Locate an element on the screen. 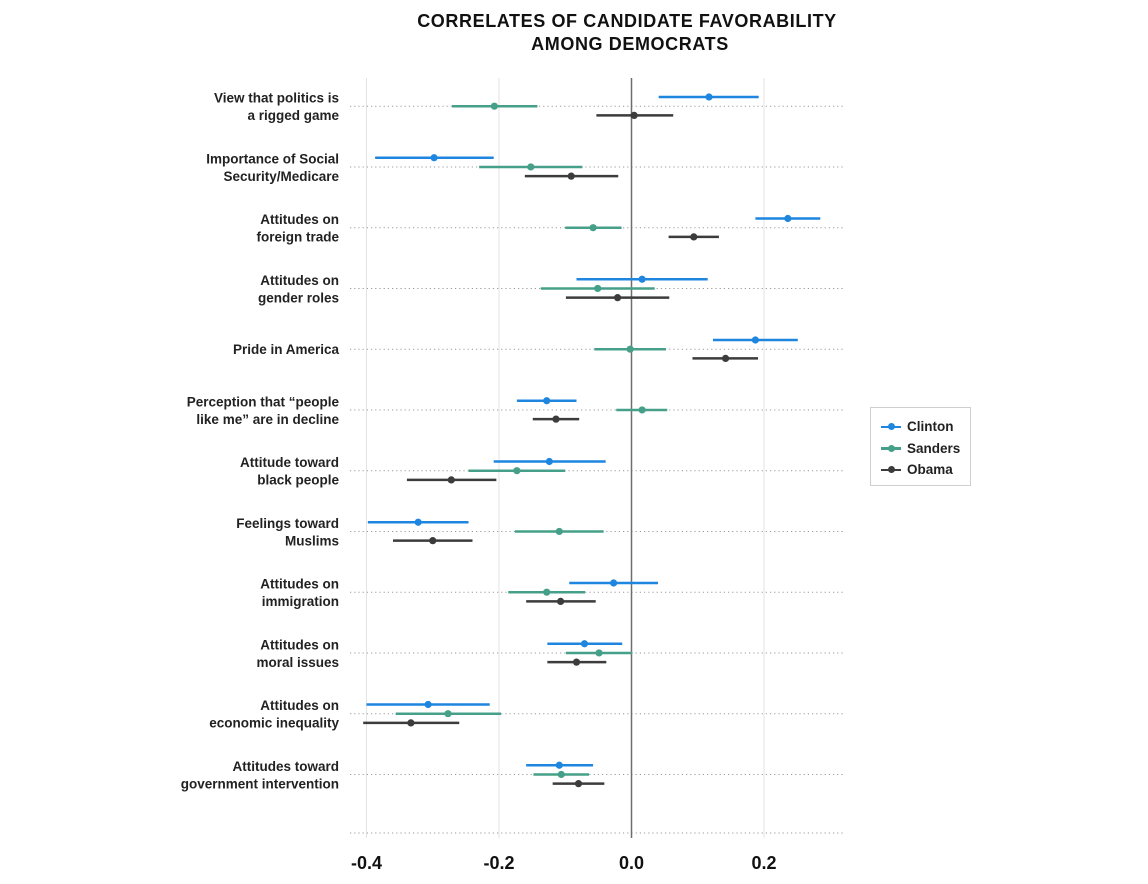  legend-label-clinton: Clinton is located at coordinates (930, 427).